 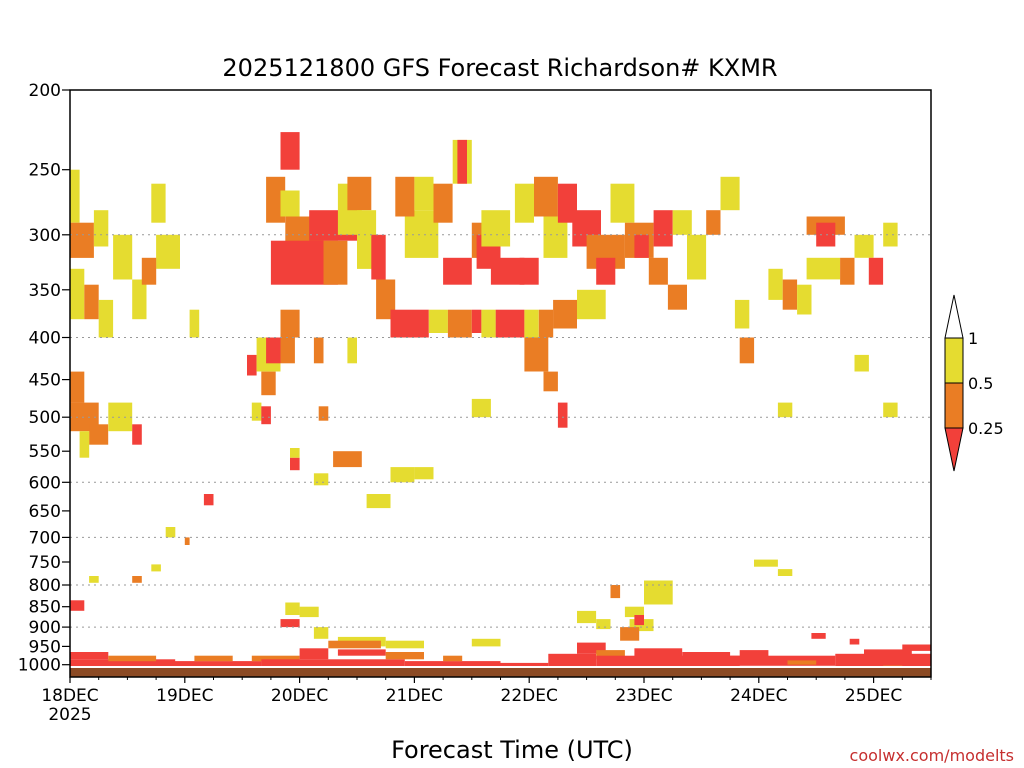 What do you see at coordinates (758, 696) in the screenshot?
I see `x-tick-label-144: 24DEC` at bounding box center [758, 696].